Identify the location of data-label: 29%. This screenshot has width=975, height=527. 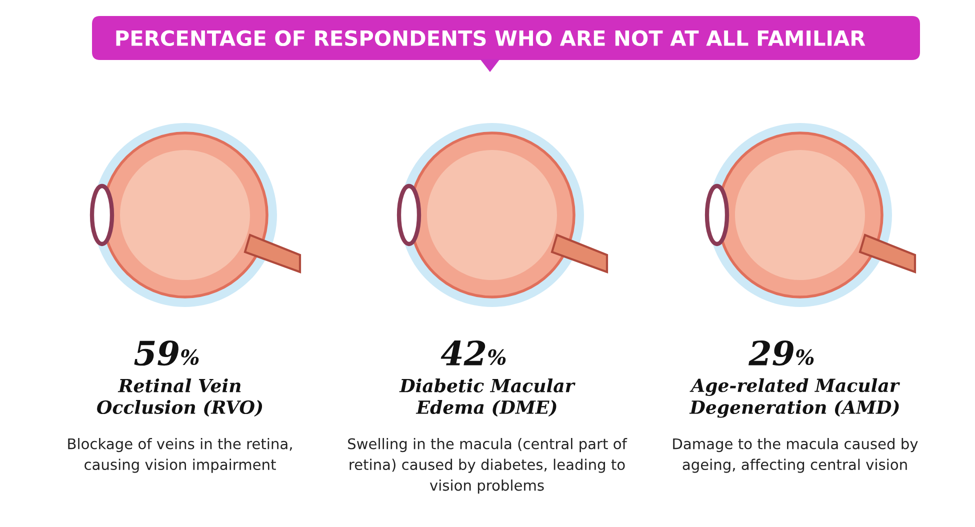
(781, 353).